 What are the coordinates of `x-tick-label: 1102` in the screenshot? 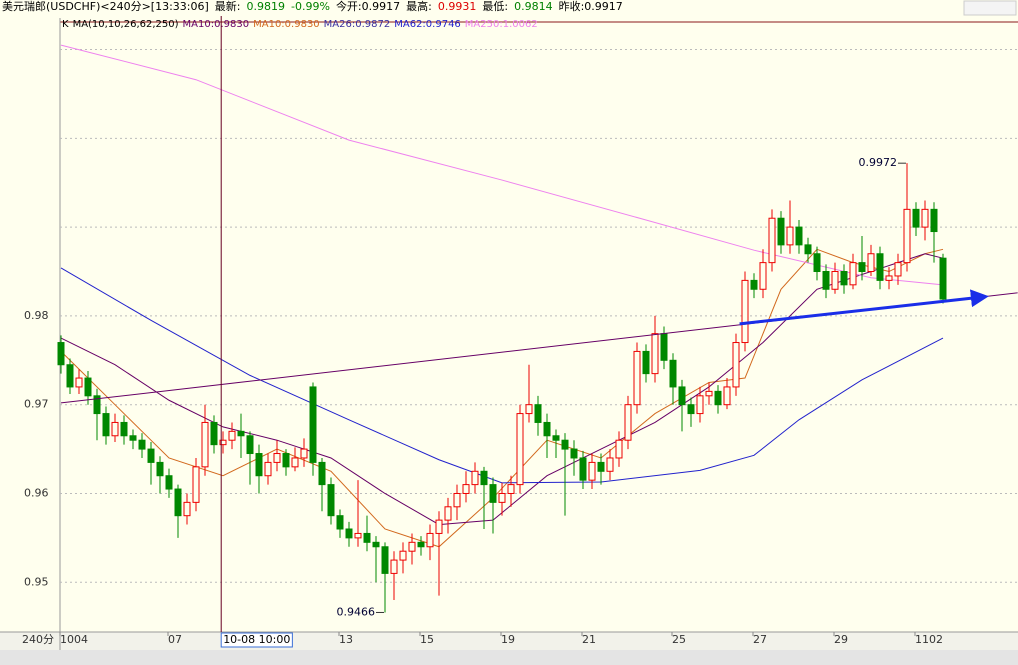 It's located at (929, 639).